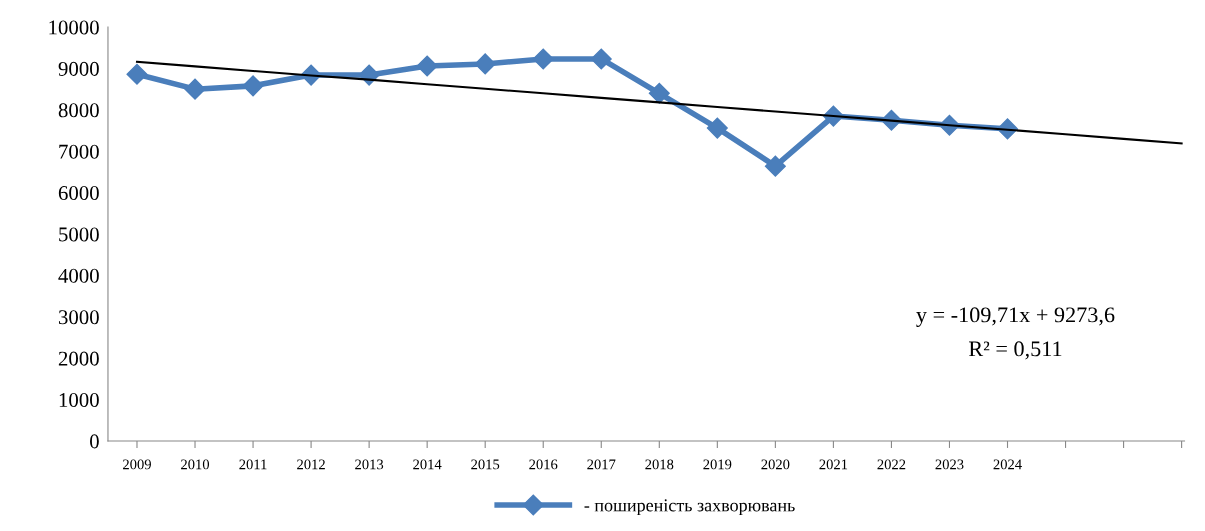 The image size is (1205, 531). What do you see at coordinates (369, 464) in the screenshot?
I see `x-tick-label: 2013` at bounding box center [369, 464].